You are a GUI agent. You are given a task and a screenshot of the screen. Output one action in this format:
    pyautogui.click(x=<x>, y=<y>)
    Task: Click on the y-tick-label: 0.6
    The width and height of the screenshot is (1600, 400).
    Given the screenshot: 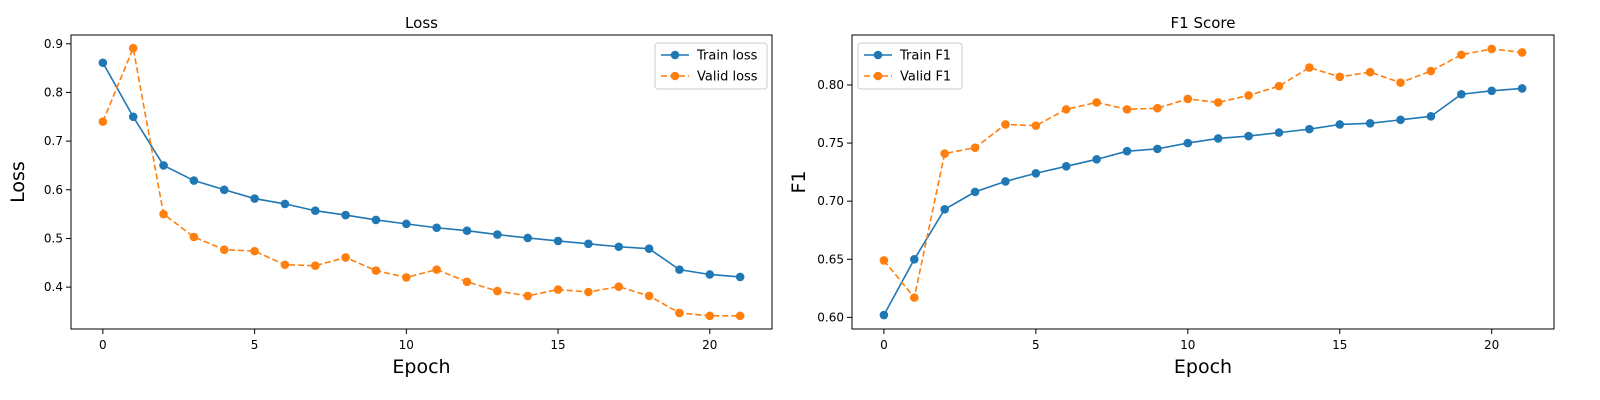 What is the action you would take?
    pyautogui.click(x=53, y=190)
    